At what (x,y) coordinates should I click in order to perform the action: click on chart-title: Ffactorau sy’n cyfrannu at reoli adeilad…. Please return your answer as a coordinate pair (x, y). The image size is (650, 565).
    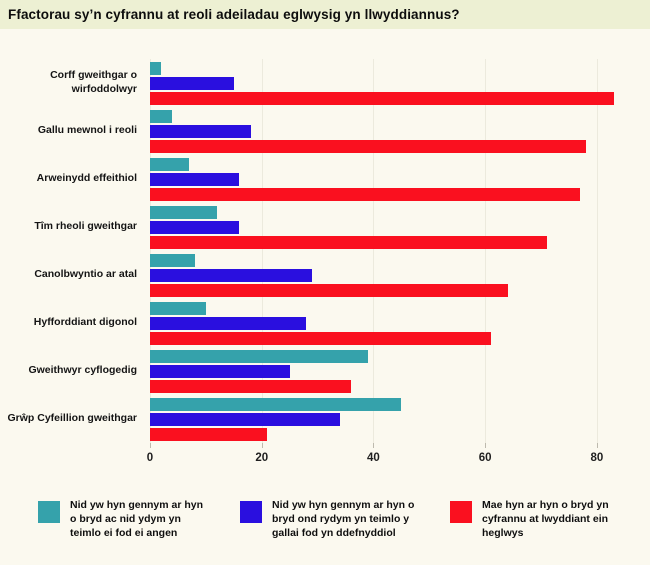
    Looking at the image, I should click on (234, 14).